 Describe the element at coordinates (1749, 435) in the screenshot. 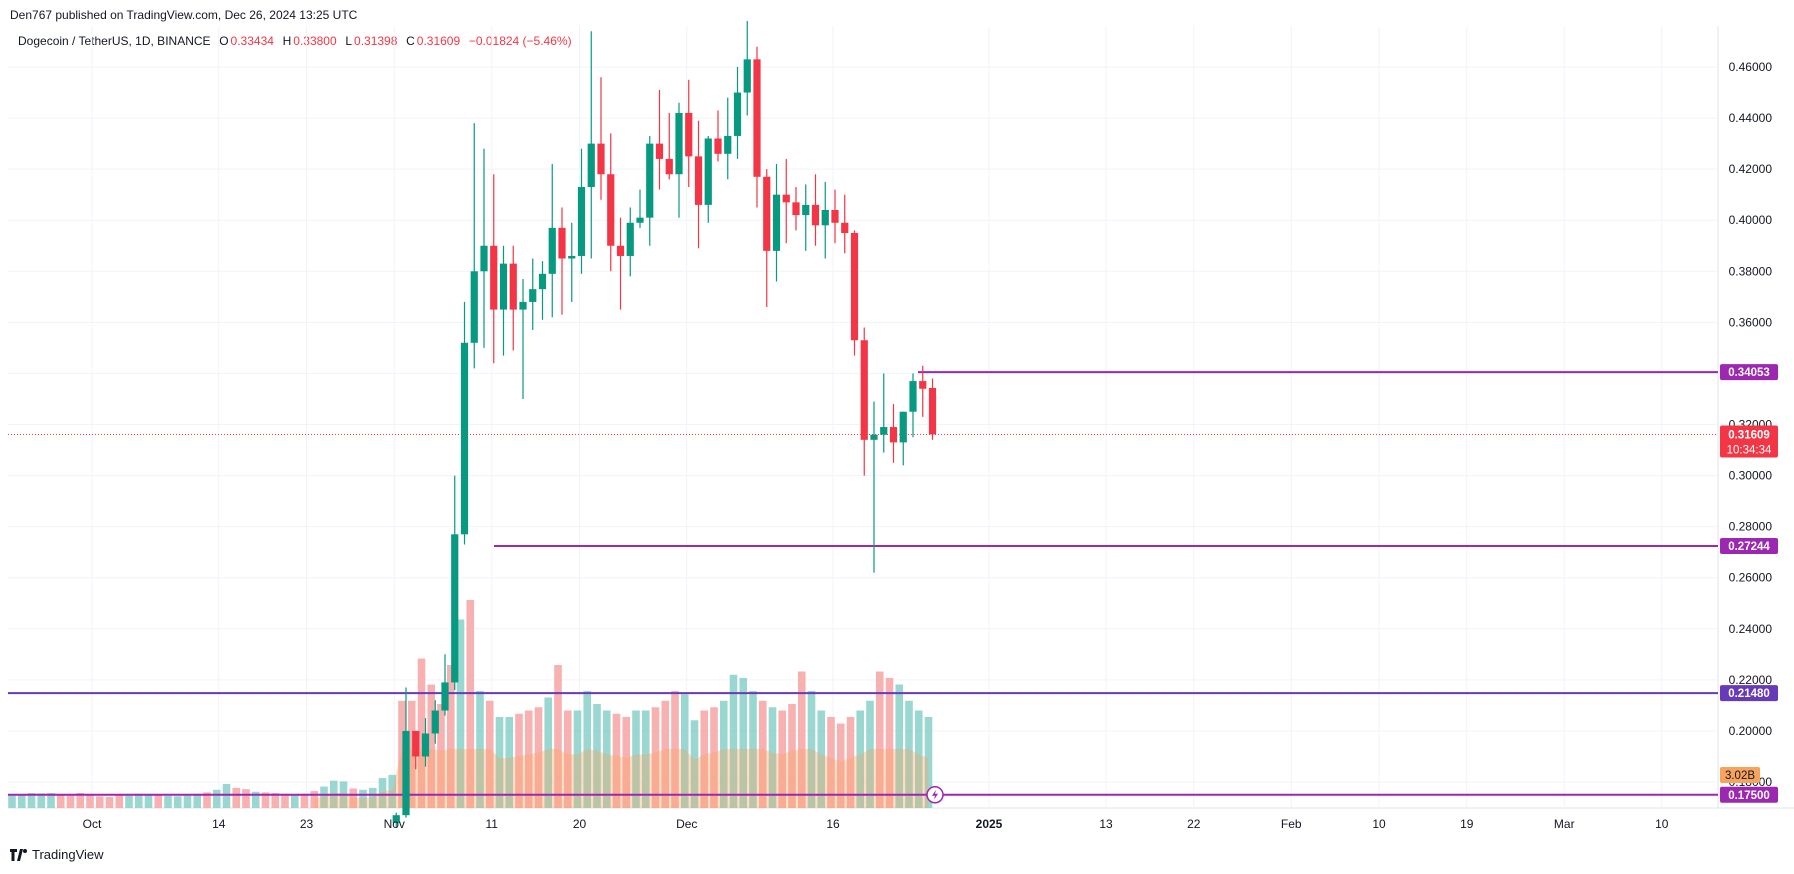

I see `last-price-label: 0.31609` at that location.